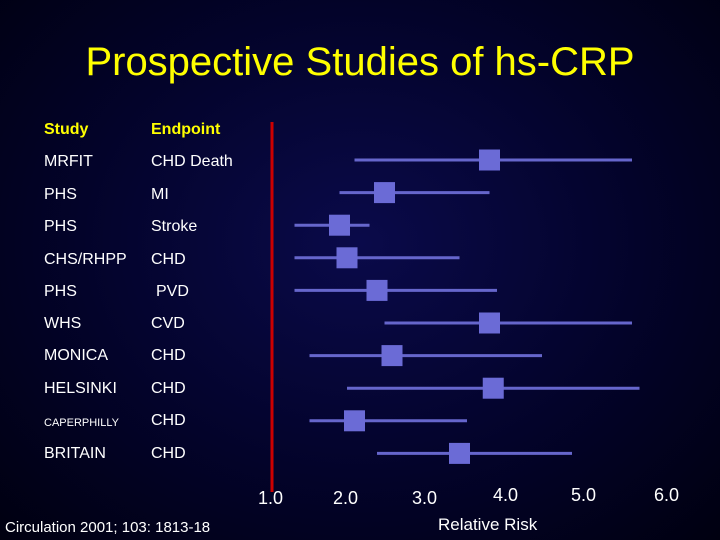 The image size is (720, 540). What do you see at coordinates (108, 527) in the screenshot?
I see `citation: Circulation 2001; 103: 1813-18` at bounding box center [108, 527].